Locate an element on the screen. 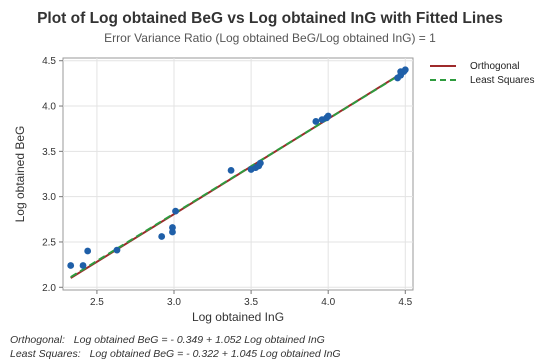 This screenshot has height=363, width=540. y-axis-label: Log obtained BeG is located at coordinates (20, 174).